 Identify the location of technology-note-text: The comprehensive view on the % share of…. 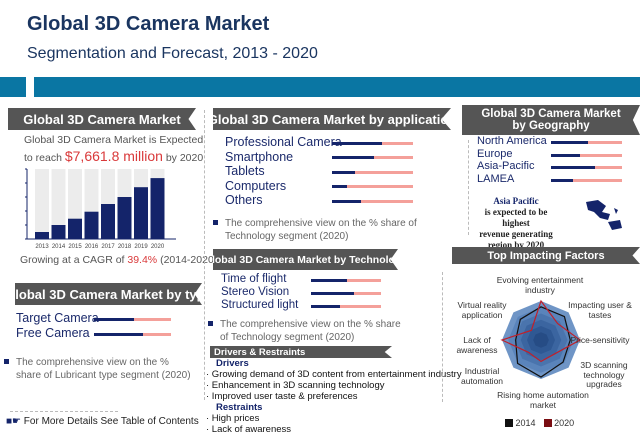
(310, 331).